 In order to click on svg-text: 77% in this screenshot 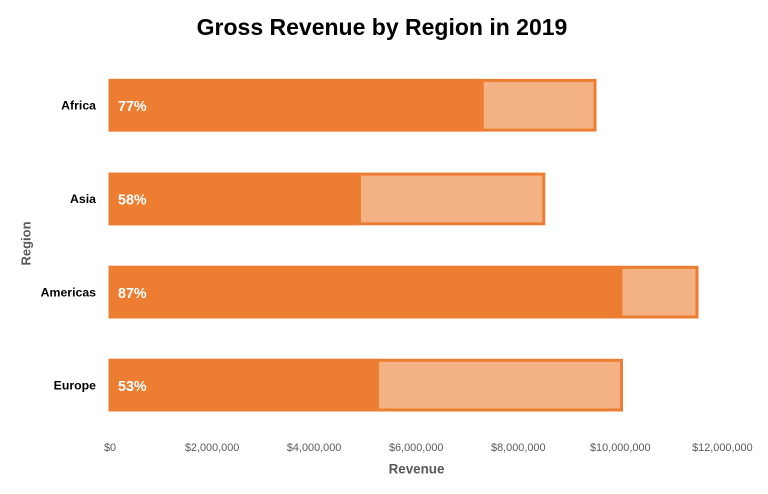, I will do `click(132, 107)`.